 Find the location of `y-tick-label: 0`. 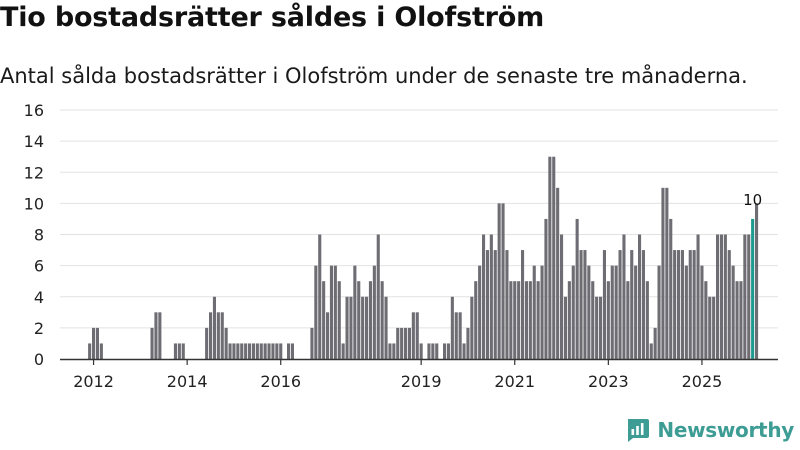

y-tick-label: 0 is located at coordinates (39, 359).